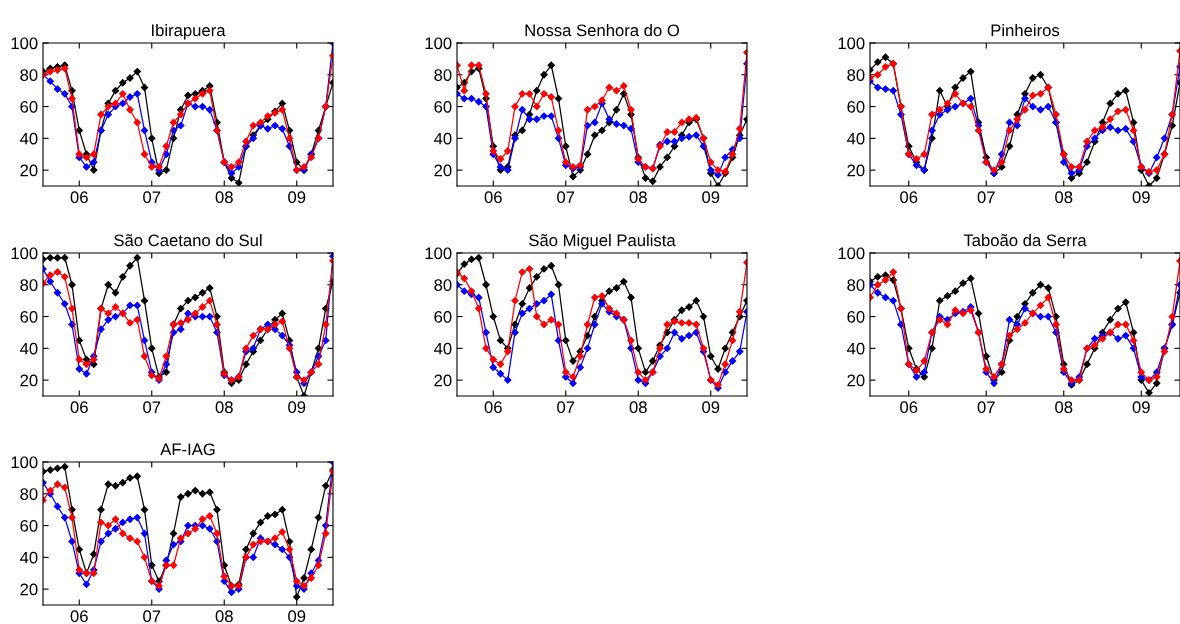 The height and width of the screenshot is (624, 1180). I want to click on chart-title: São Caetano do Sul, so click(188, 240).